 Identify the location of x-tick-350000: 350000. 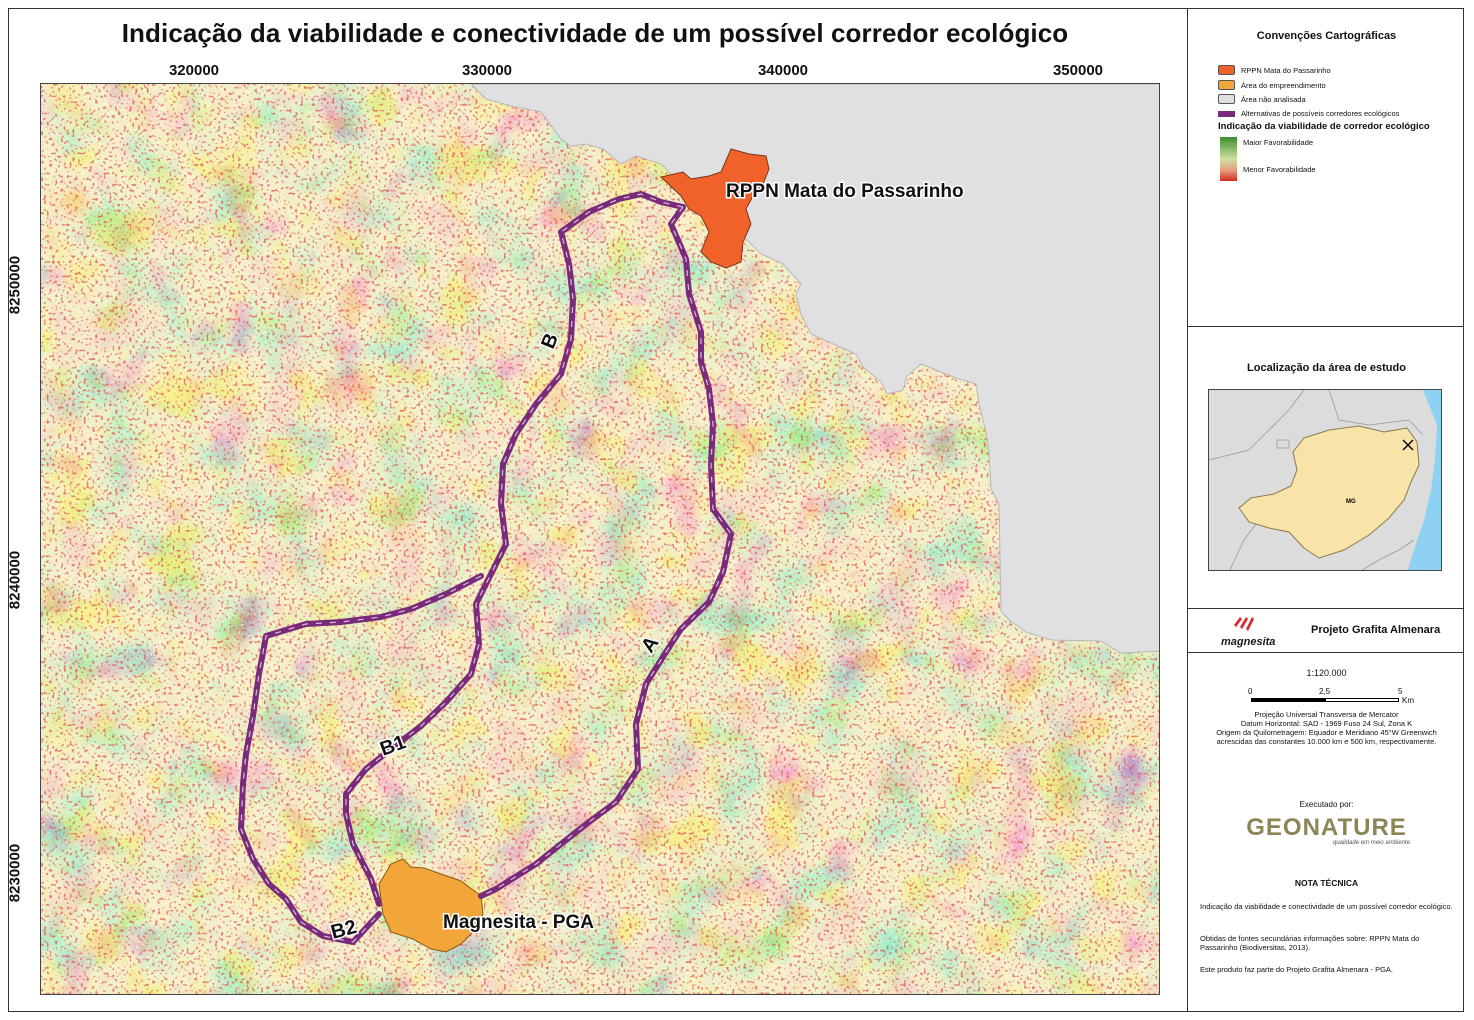
(1078, 70).